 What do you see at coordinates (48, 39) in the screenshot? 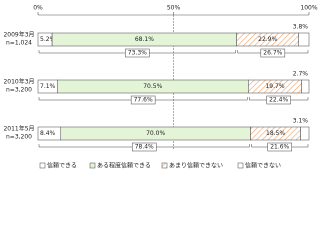
I see `value-label: 5.2%` at bounding box center [48, 39].